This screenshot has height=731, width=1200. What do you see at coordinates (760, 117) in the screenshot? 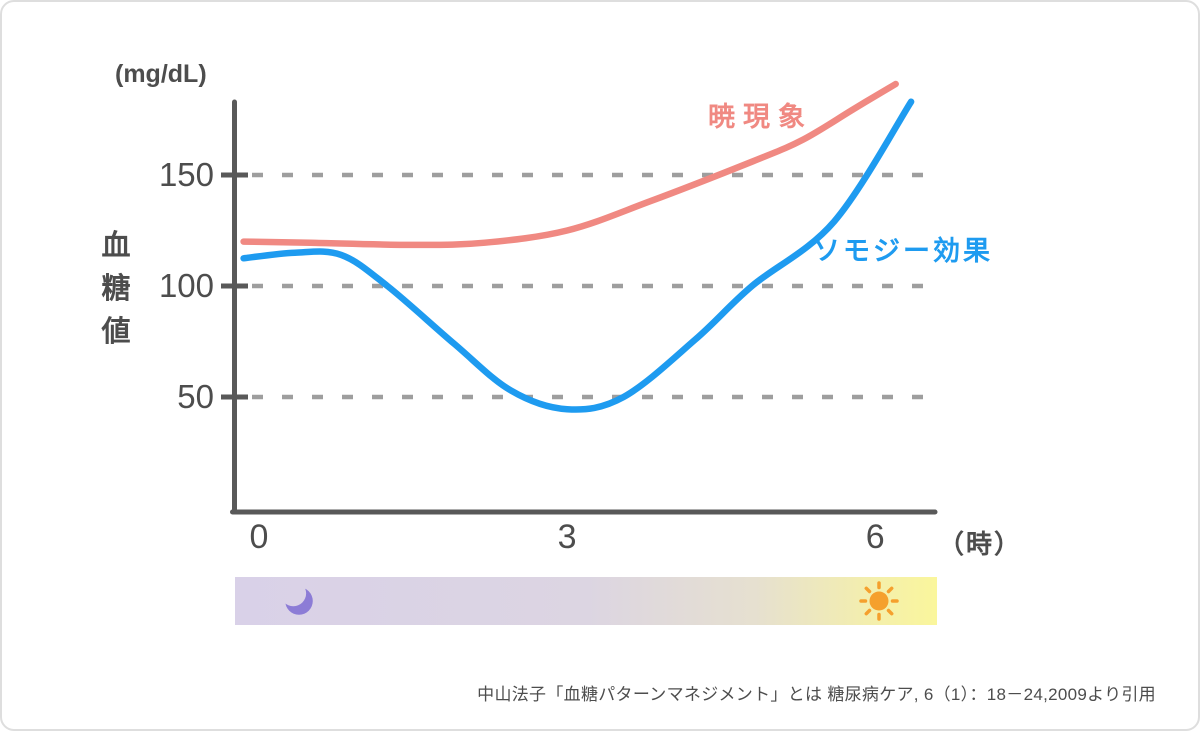
I see `dawn-phenomenon-label: 暁現象` at bounding box center [760, 117].